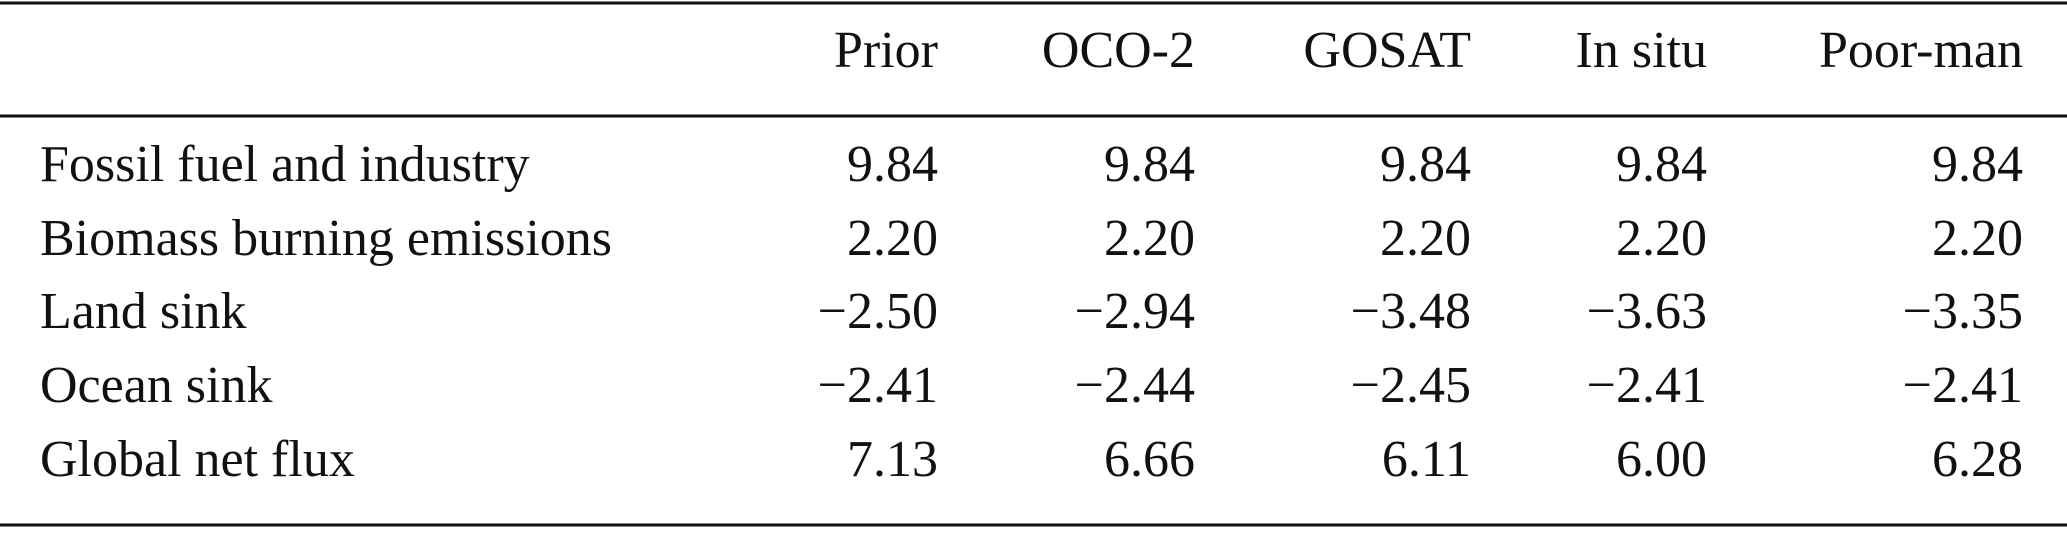 The width and height of the screenshot is (2067, 534). I want to click on row-label: Ocean sink, so click(156, 385).